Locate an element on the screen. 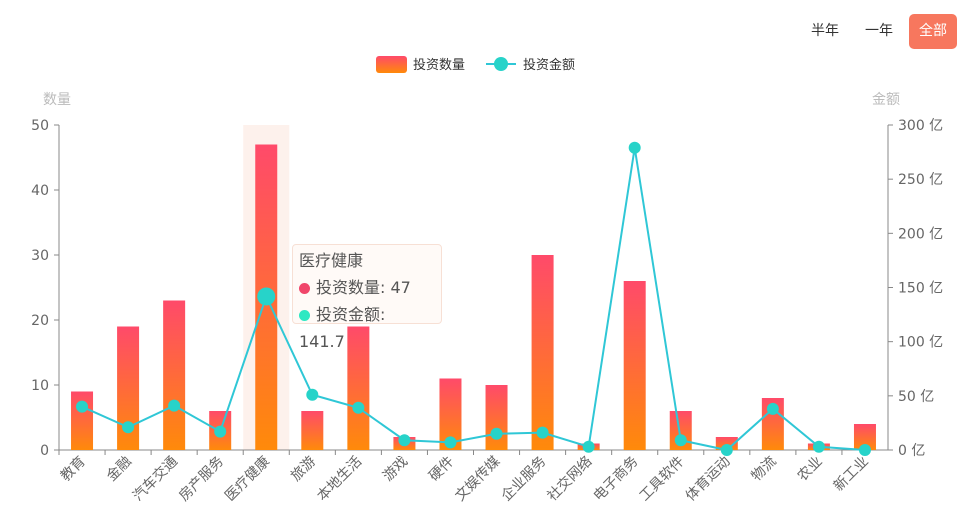 The width and height of the screenshot is (977, 529). line-point-金融 is located at coordinates (128, 427).